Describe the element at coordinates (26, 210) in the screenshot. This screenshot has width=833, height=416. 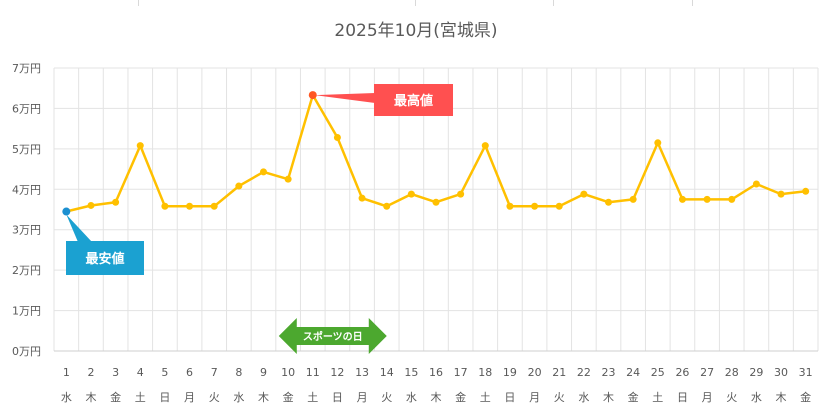
I see `y-axis-labels: 0万円 1万円 2万円 3万円 4万円 5万円 6万円 7万円` at that location.